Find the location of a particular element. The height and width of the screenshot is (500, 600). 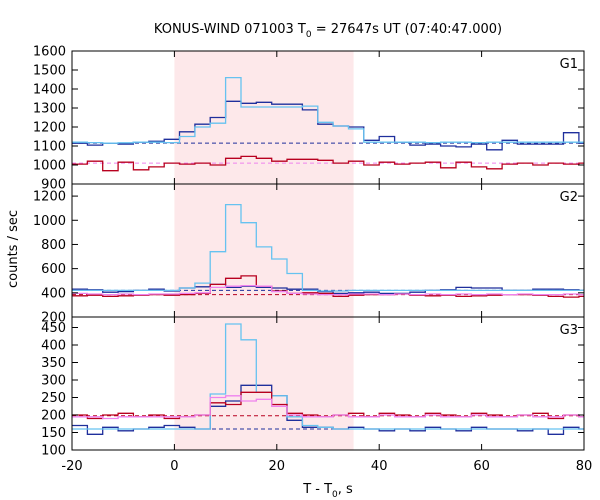

y-tick-label: 350 is located at coordinates (53, 363).